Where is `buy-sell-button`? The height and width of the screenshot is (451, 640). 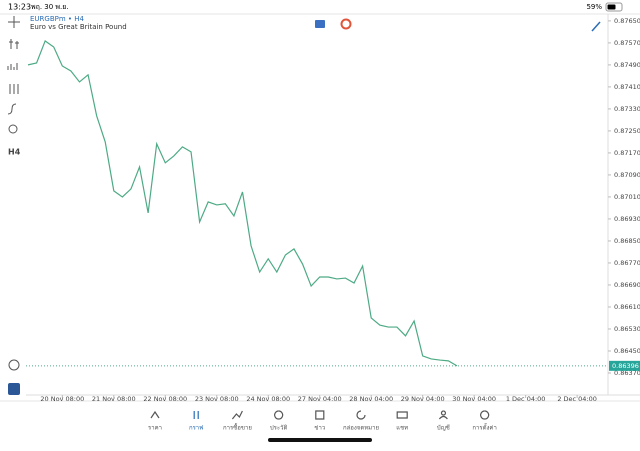
buy-sell-button is located at coordinates (320, 24).